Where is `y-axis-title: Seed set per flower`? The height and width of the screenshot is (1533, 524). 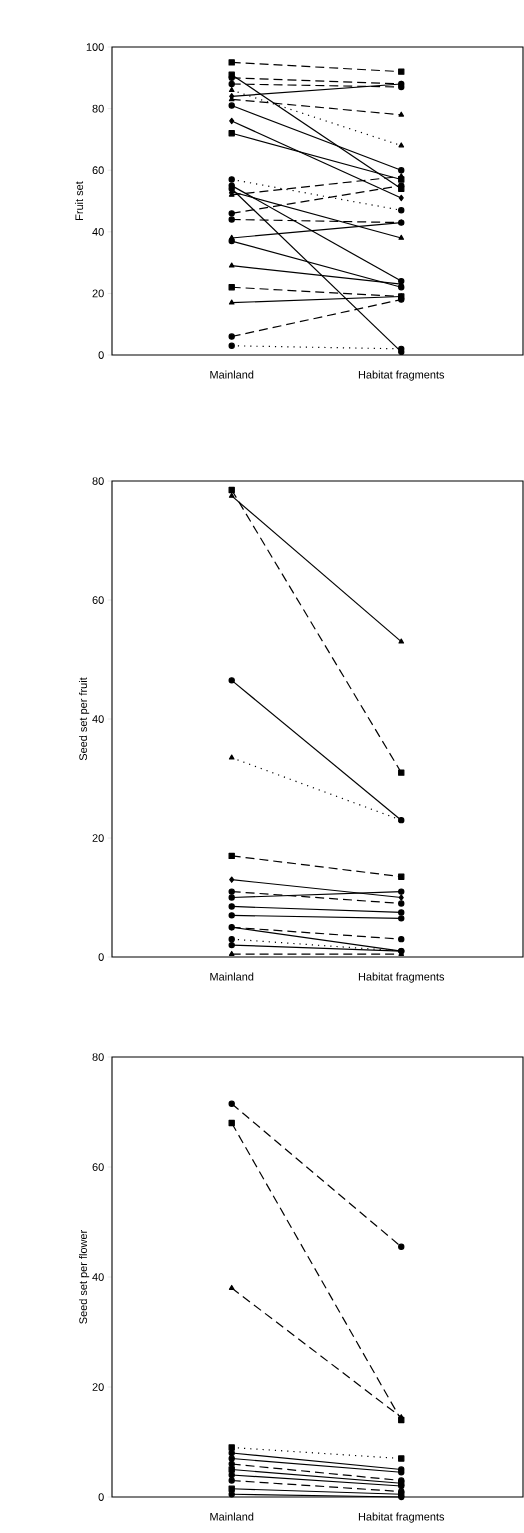 y-axis-title: Seed set per flower is located at coordinates (84, 1277).